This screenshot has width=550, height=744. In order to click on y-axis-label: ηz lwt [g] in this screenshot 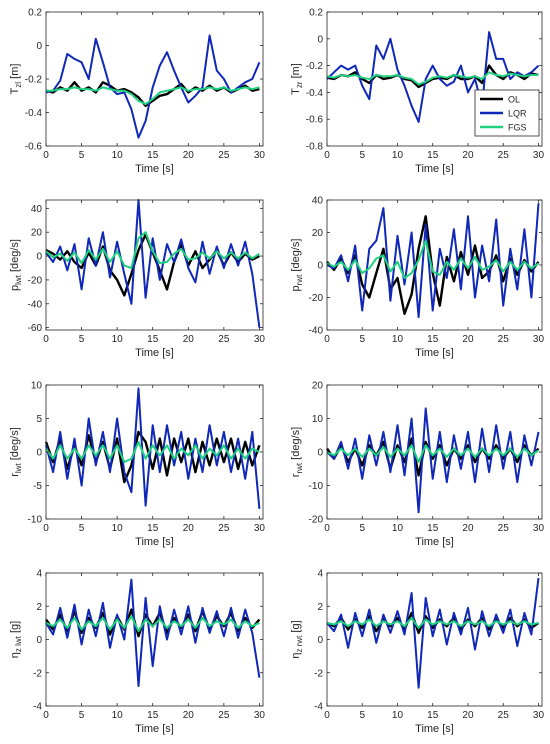, I will do `click(16, 639)`.